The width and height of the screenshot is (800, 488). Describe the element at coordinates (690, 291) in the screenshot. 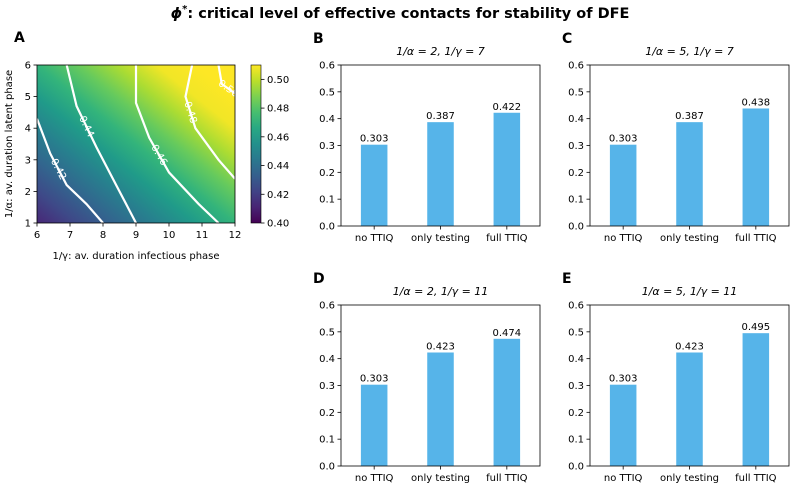

I see `panel-title: 1/α = 5, 1/γ = 11` at that location.